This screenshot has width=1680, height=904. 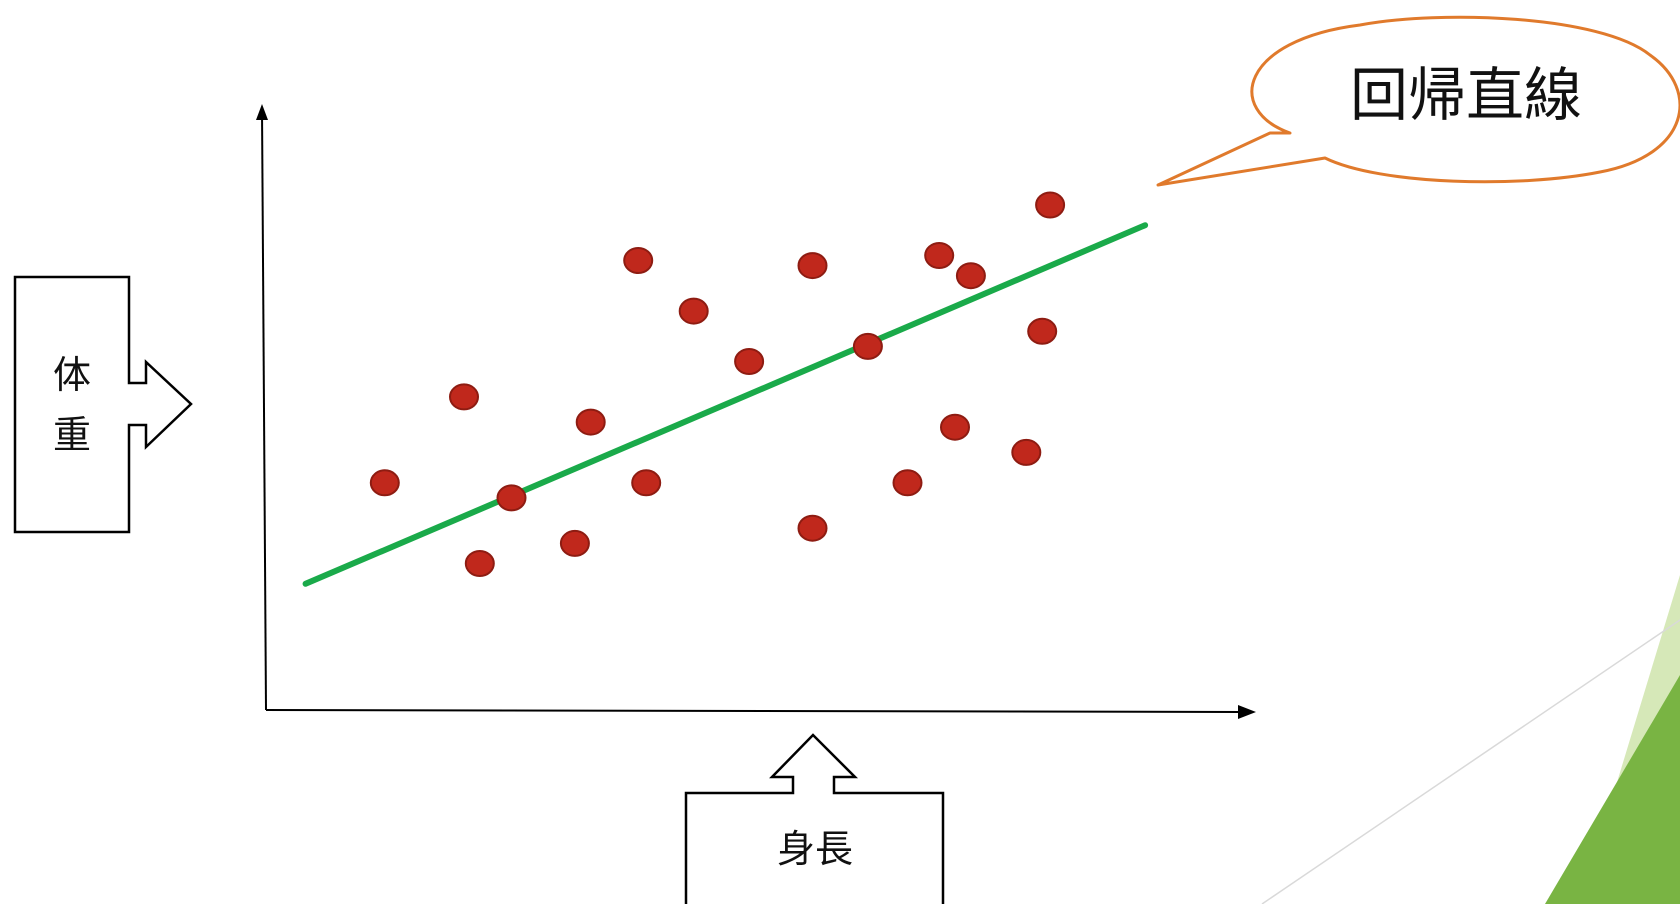 I want to click on callout-label: 回帰直線, so click(x=1466, y=95).